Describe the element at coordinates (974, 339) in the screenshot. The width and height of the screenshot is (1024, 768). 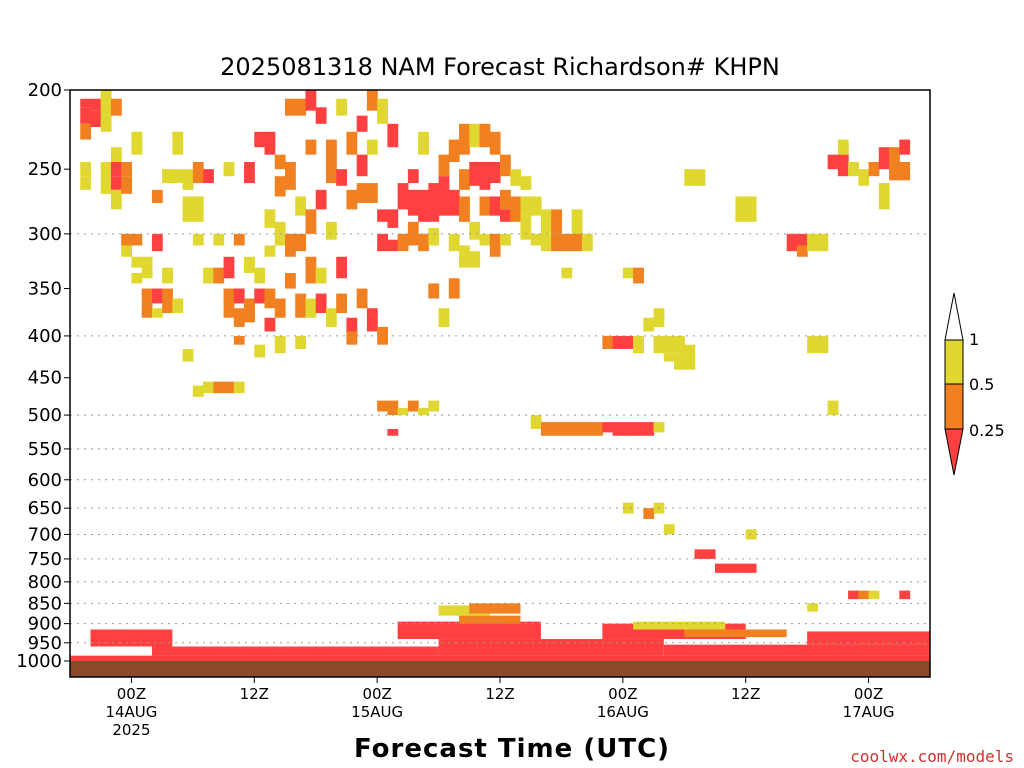
I see `colorbar-label: 1` at that location.